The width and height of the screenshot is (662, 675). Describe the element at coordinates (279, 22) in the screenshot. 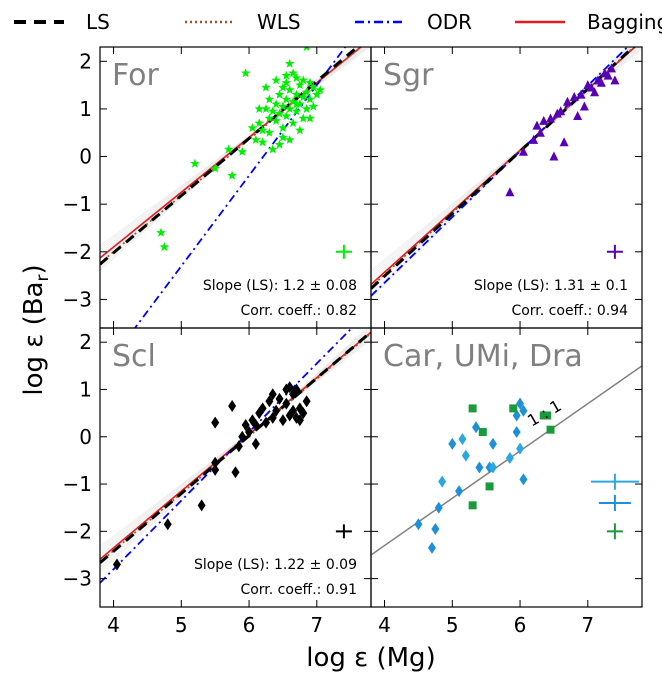

I see `legend-label-wls: WLS` at that location.